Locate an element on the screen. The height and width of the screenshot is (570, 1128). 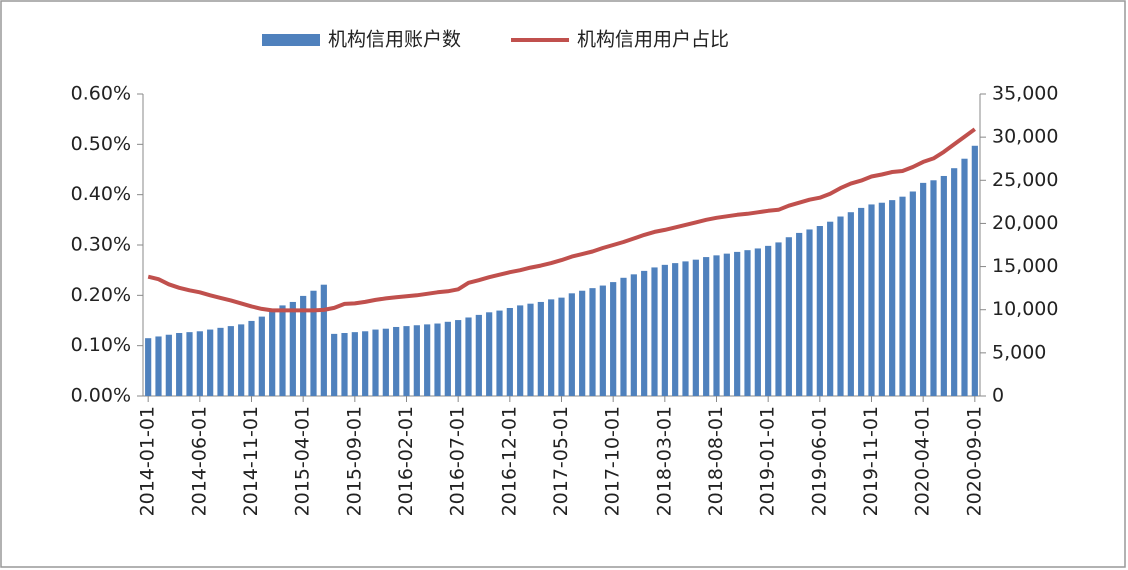
x-tick-label: 2017-10-01 is located at coordinates (613, 461).